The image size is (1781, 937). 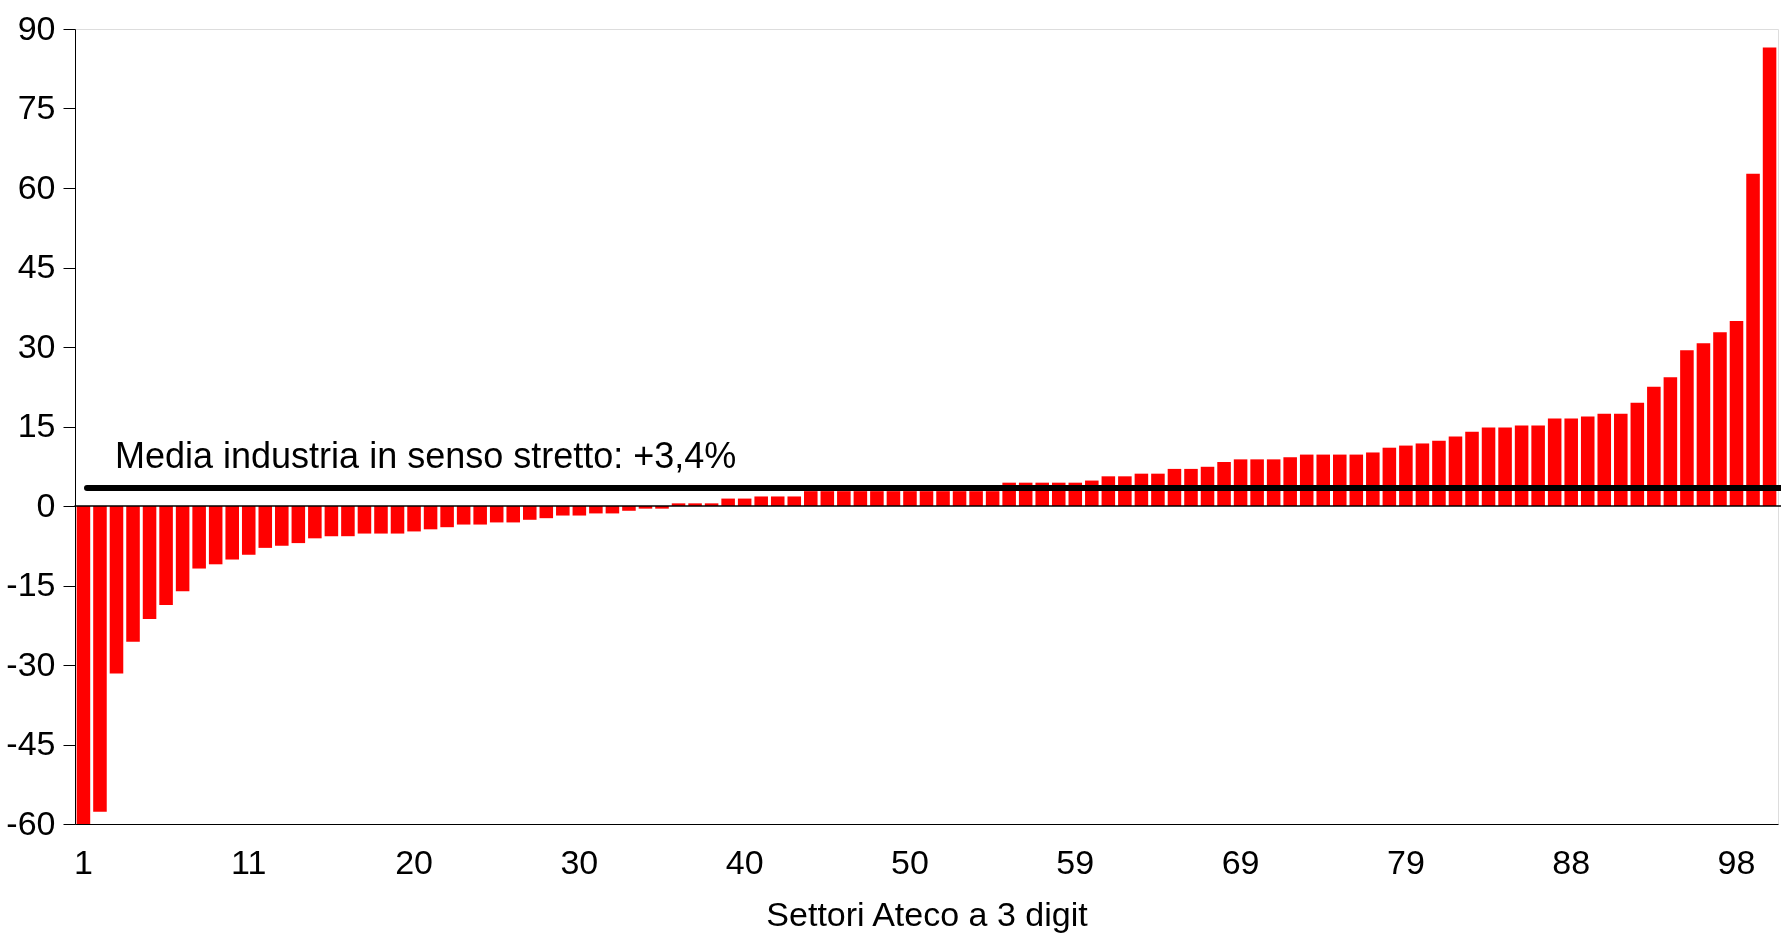 What do you see at coordinates (426, 455) in the screenshot?
I see `ref-line-label: Media industria in senso stretto: +3,4%` at bounding box center [426, 455].